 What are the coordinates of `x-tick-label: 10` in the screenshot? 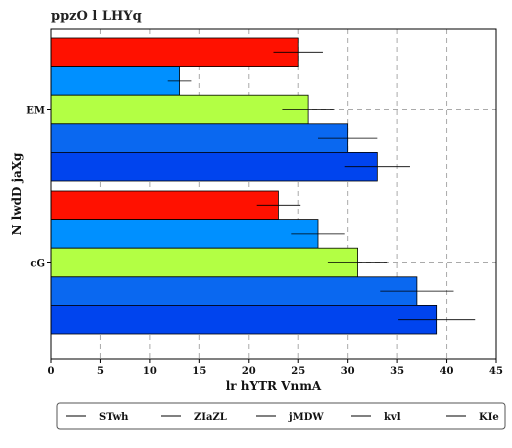 It's located at (150, 371).